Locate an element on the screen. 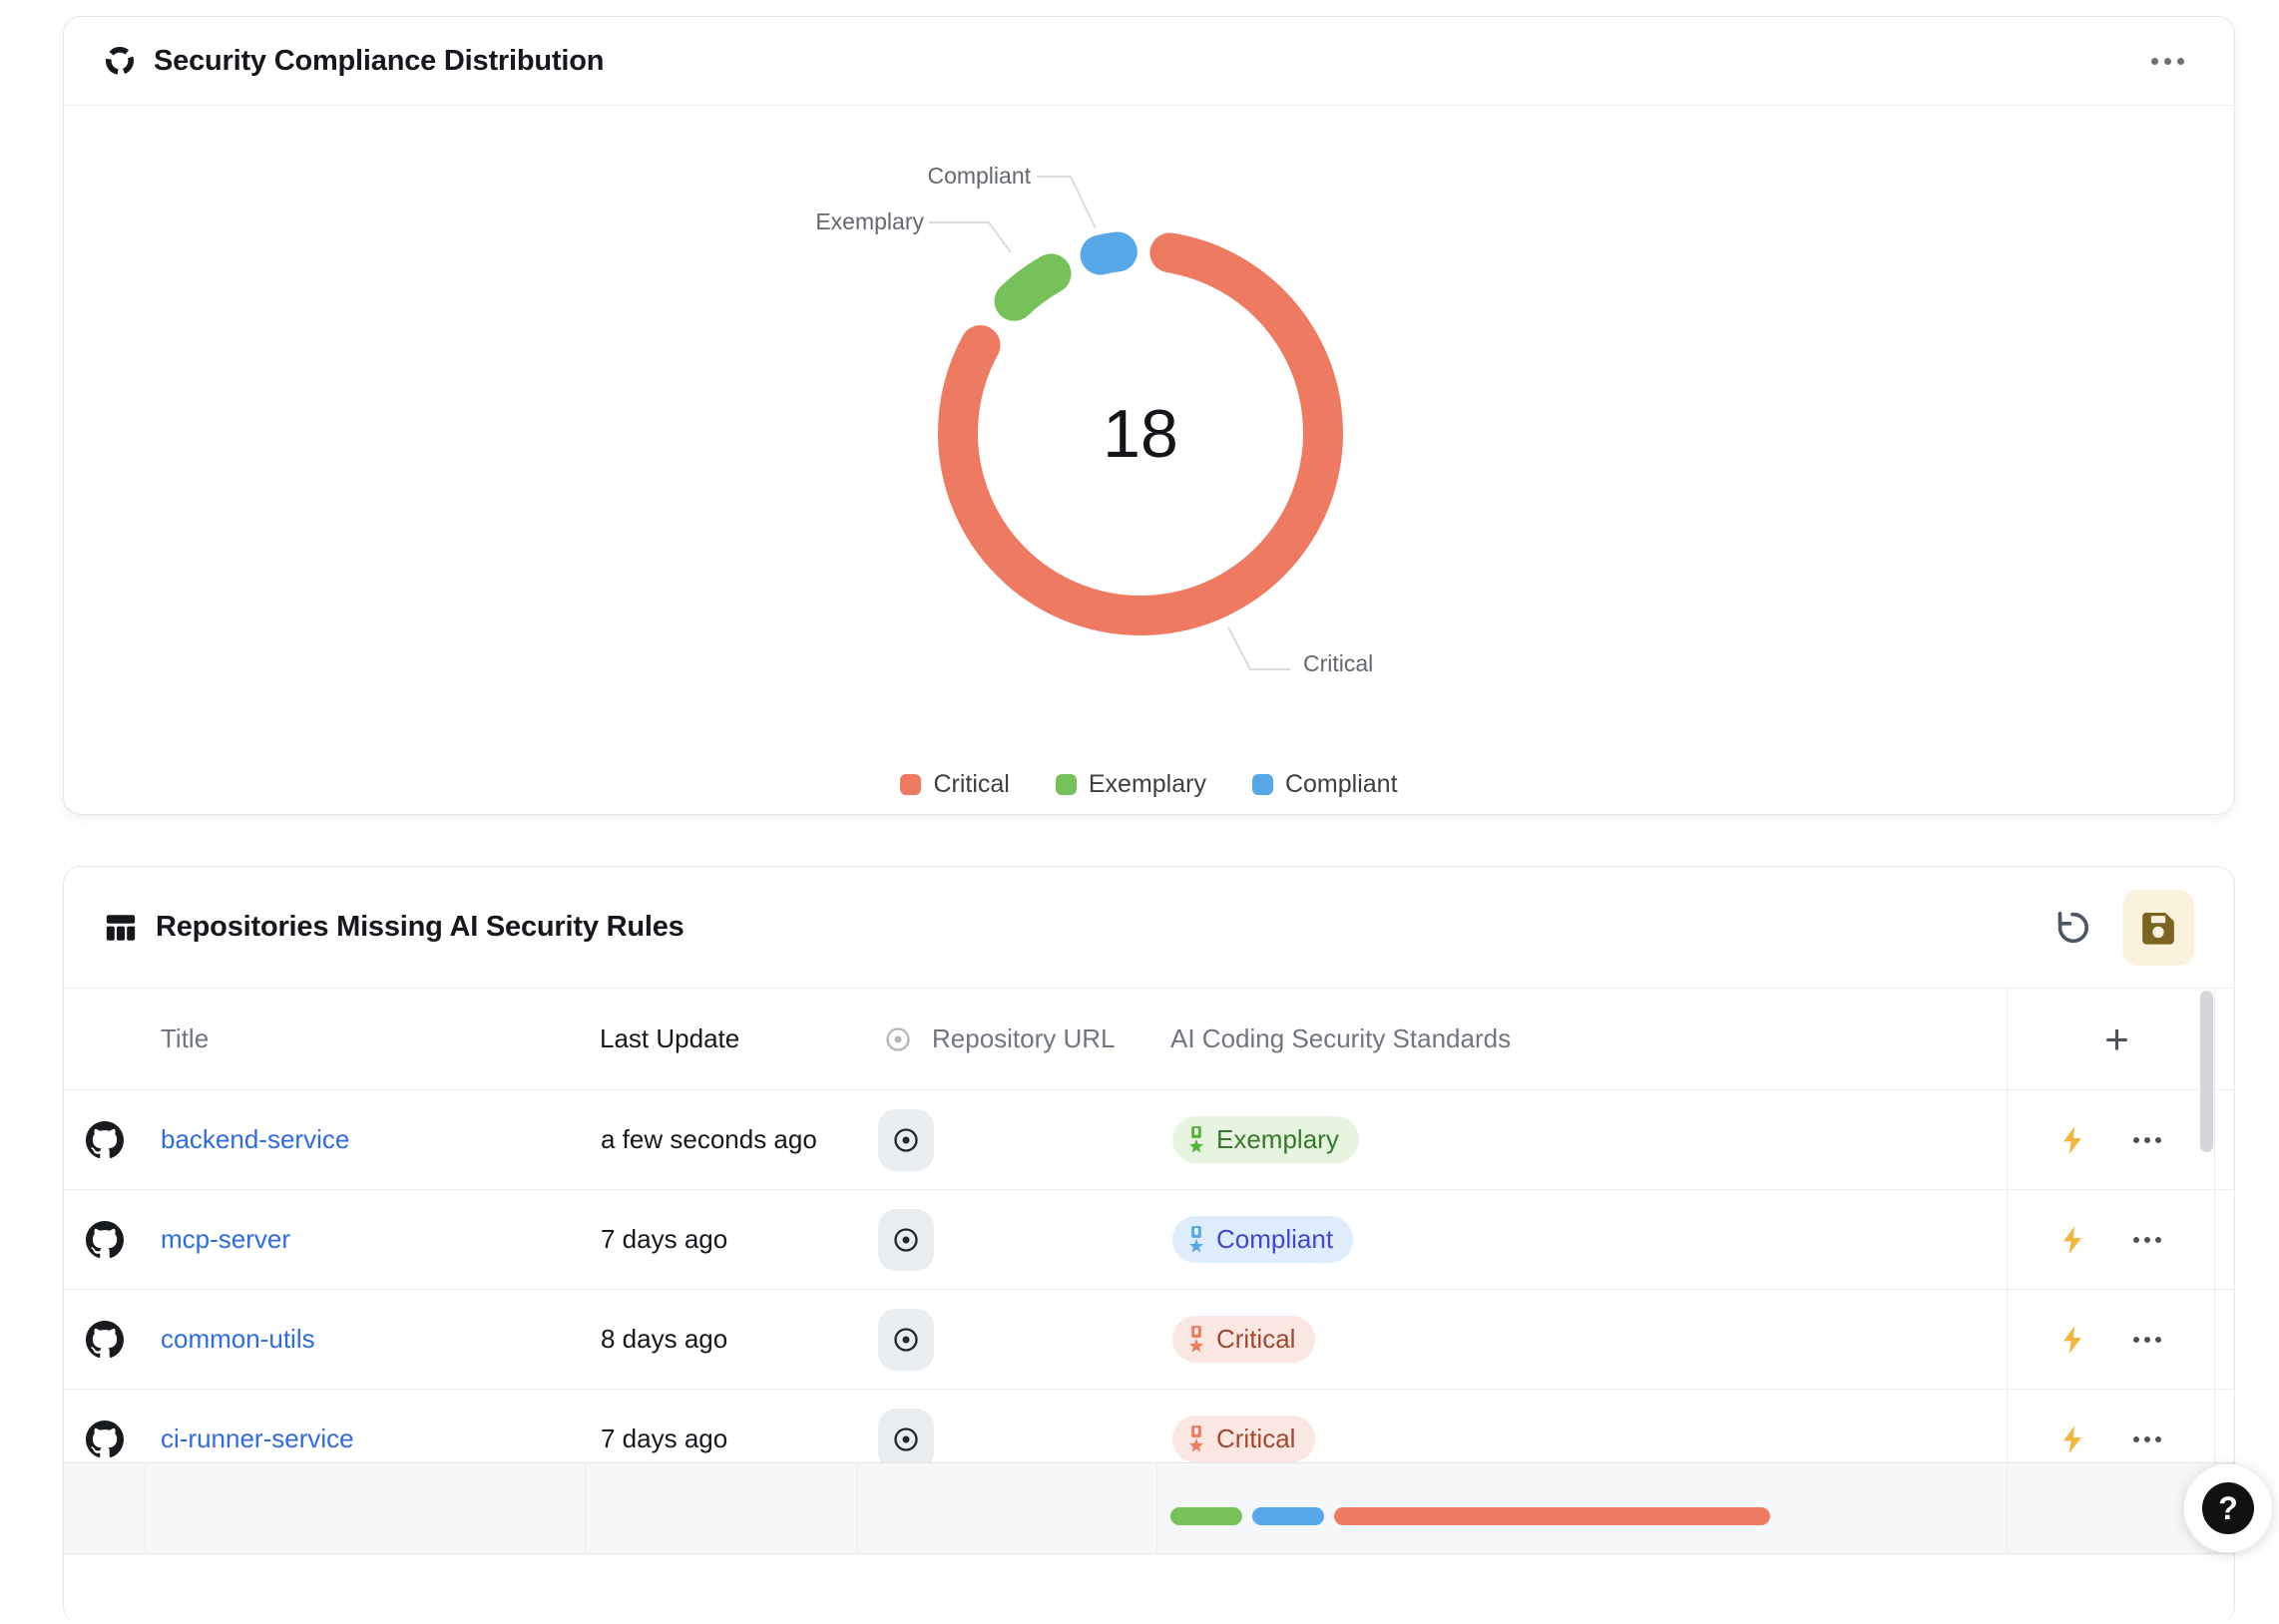 The height and width of the screenshot is (1624, 2279). column-standards: AI Coding Security Standards is located at coordinates (1341, 1038).